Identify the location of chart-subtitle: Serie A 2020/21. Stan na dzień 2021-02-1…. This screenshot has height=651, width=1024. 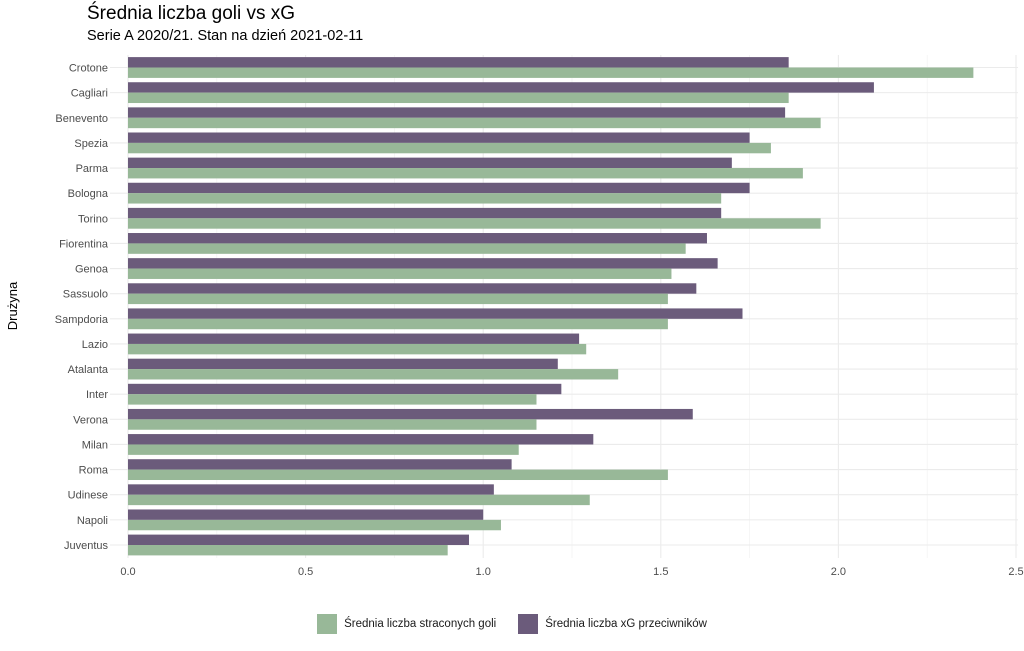
(225, 36).